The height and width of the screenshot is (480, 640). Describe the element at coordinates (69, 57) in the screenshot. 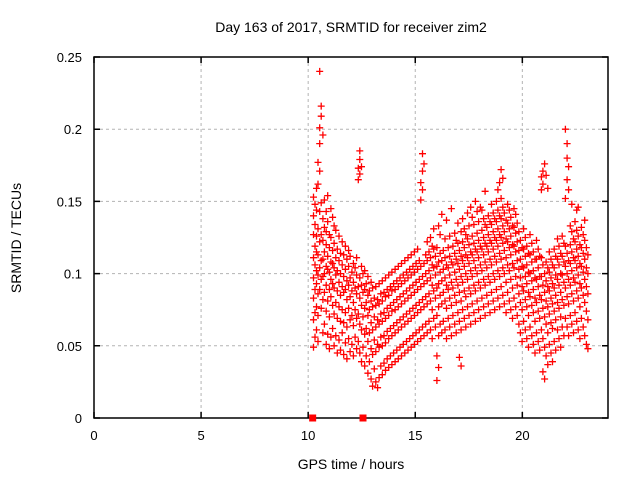

I see `svg-text: 0.25` at that location.